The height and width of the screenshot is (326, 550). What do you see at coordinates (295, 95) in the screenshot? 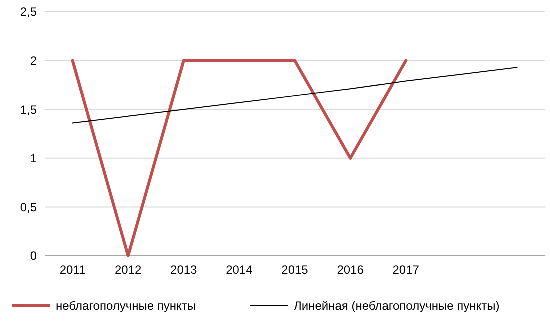
I see `line-series` at bounding box center [295, 95].